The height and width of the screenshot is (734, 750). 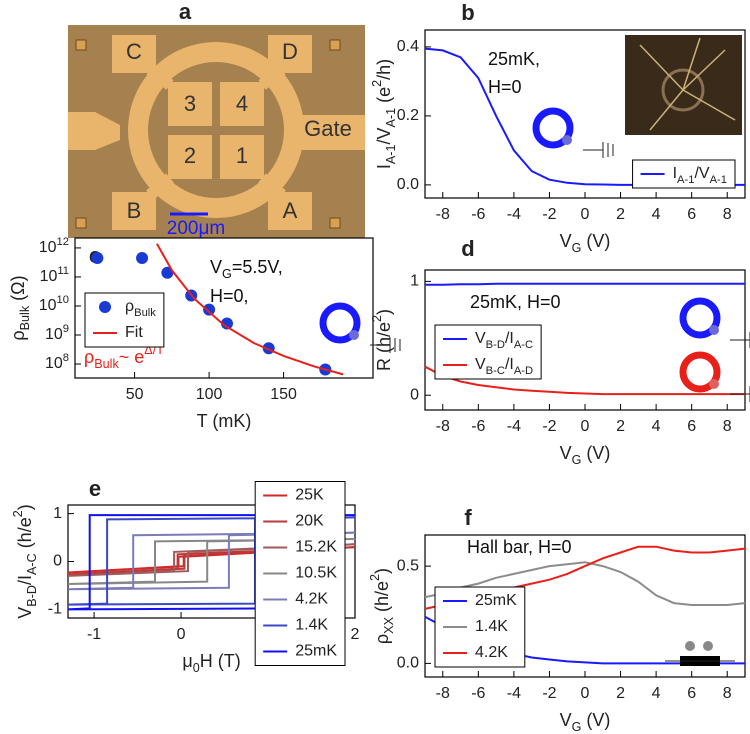 What do you see at coordinates (504, 340) in the screenshot?
I see `legend-label: VB-D/IA-C` at bounding box center [504, 340].